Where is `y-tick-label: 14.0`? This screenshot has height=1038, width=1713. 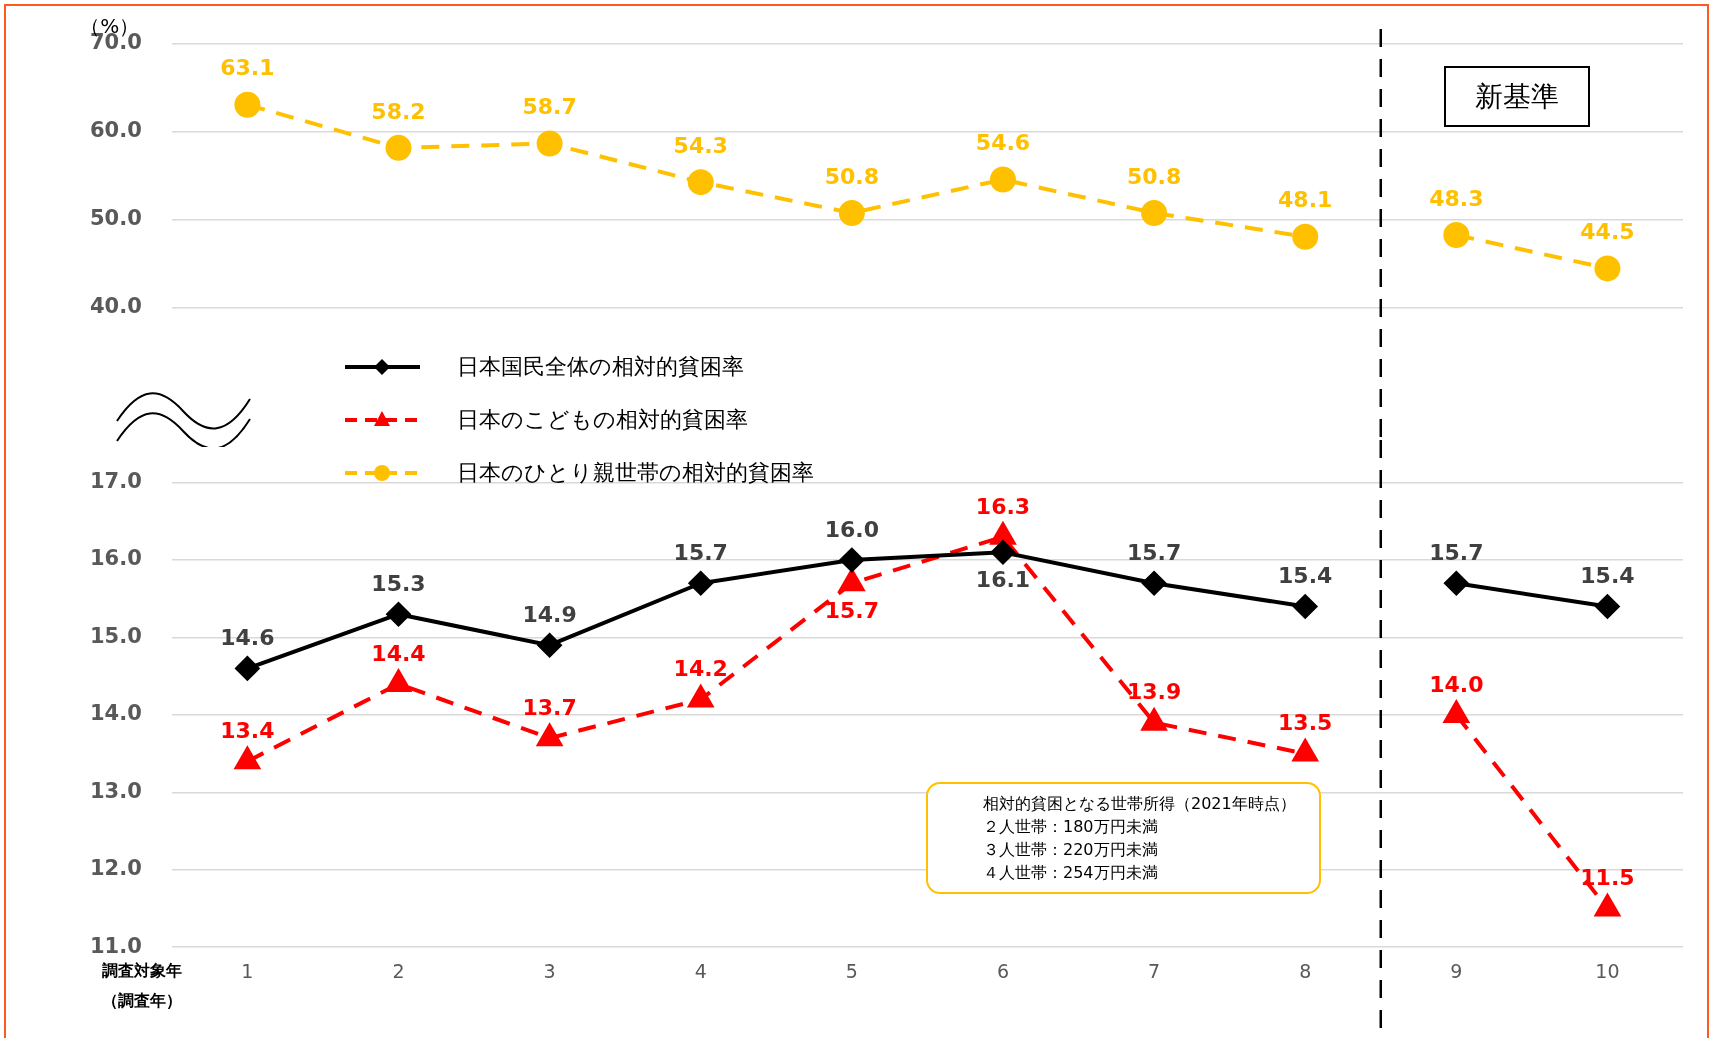
y-tick-label: 14.0 is located at coordinates (115, 713).